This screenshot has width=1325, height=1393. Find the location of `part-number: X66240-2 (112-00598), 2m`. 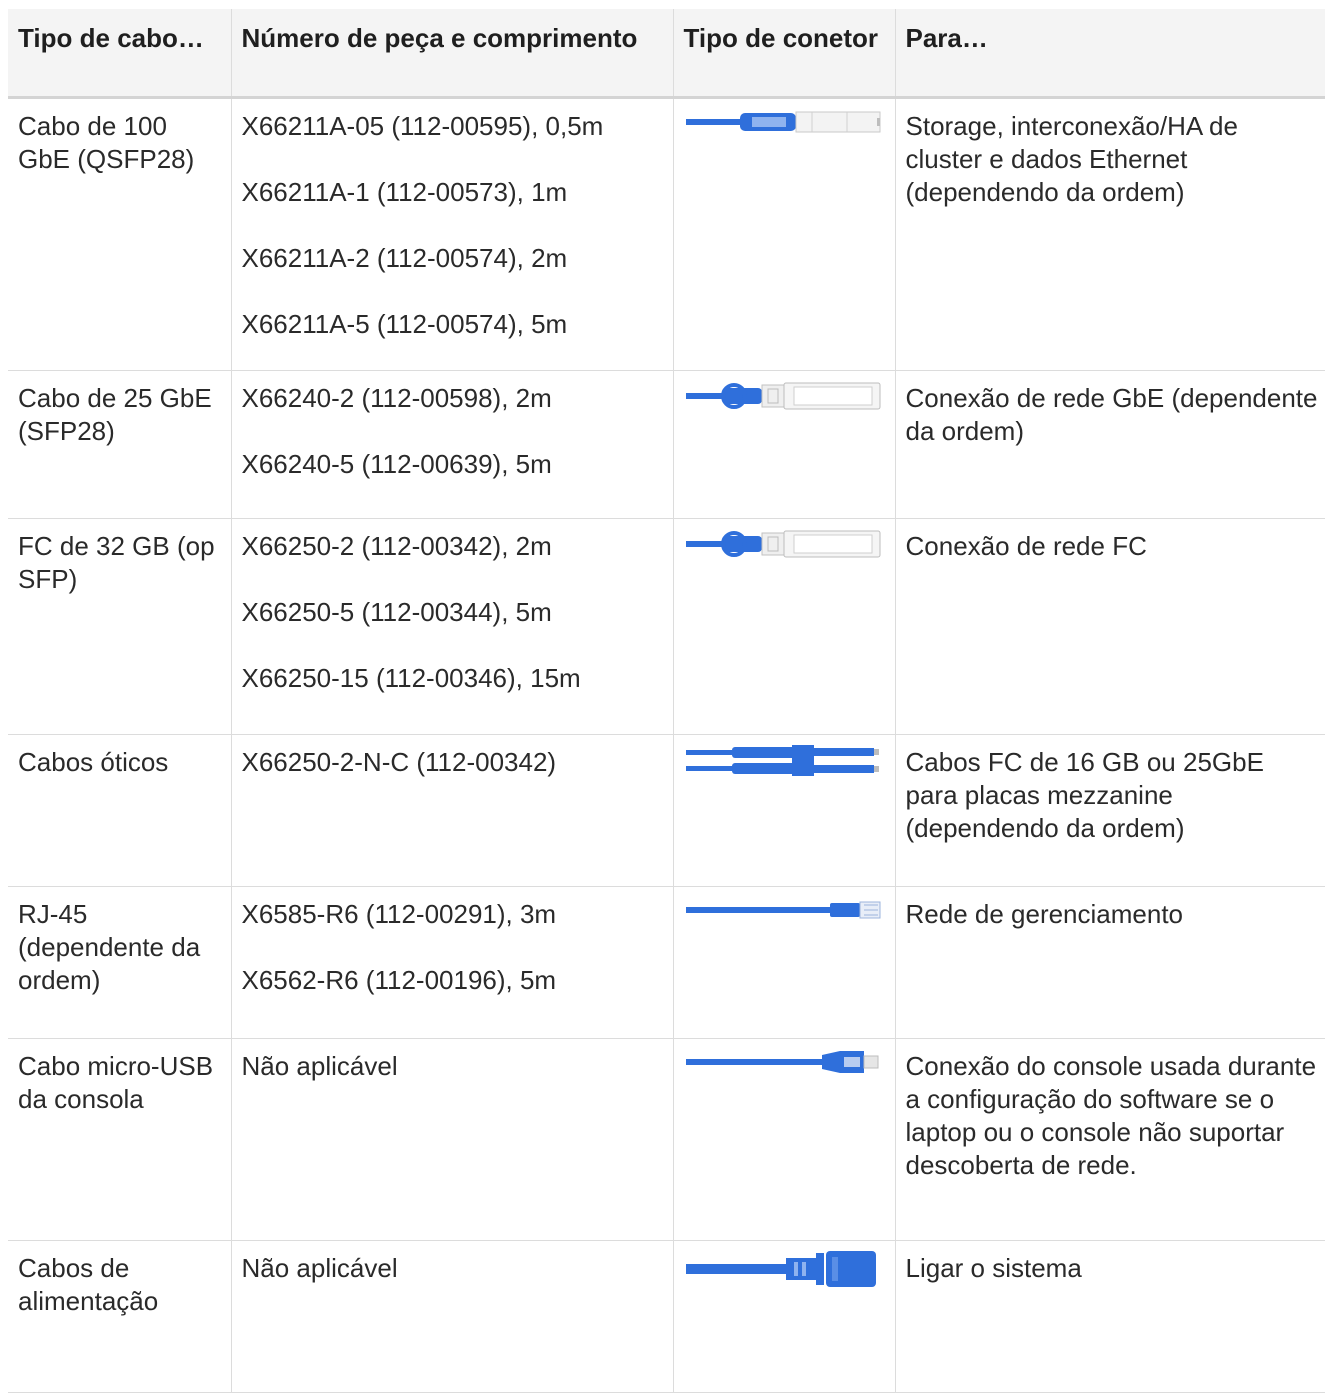

part-number: X66240-2 (112-00598), 2m is located at coordinates (396, 398).